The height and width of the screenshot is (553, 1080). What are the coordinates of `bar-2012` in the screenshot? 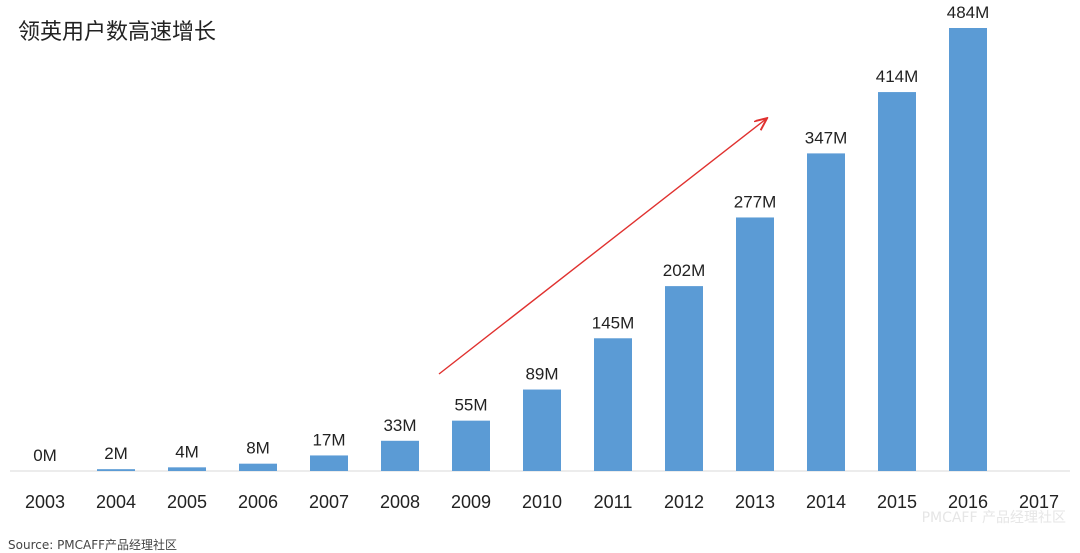 It's located at (684, 378).